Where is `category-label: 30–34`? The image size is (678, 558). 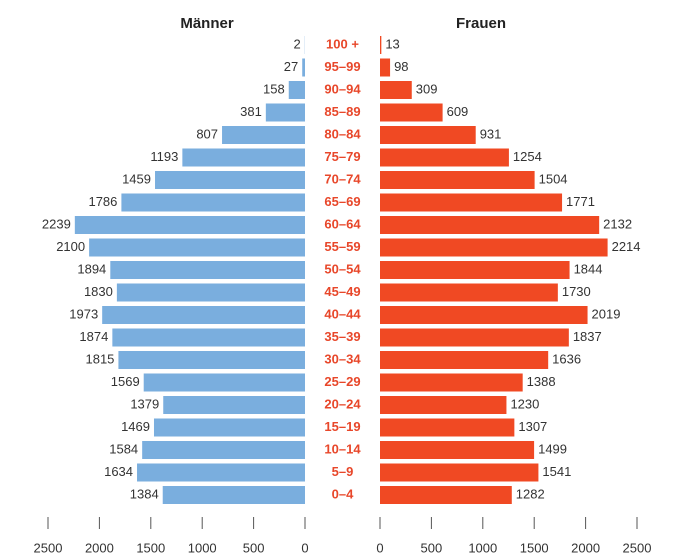
category-label: 30–34 is located at coordinates (342, 358).